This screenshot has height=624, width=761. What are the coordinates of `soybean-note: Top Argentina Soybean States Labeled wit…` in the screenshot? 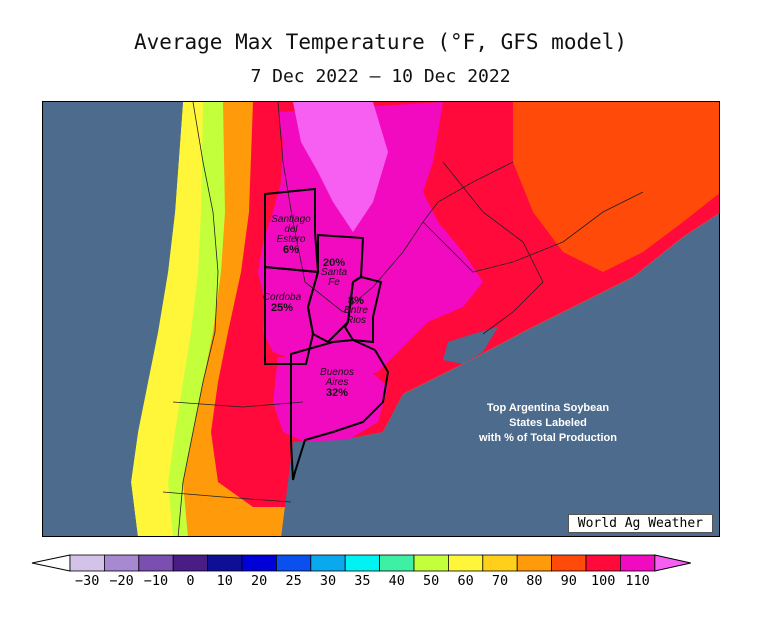 It's located at (548, 423).